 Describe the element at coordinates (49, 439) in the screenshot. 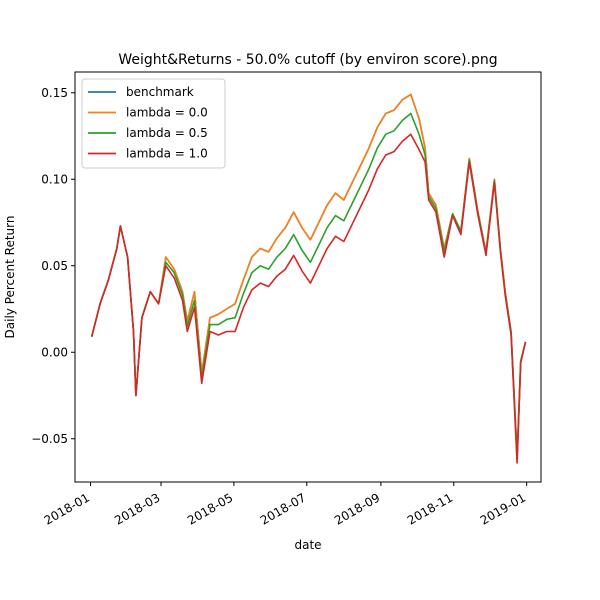

I see `y-tick-label: −0.05` at that location.